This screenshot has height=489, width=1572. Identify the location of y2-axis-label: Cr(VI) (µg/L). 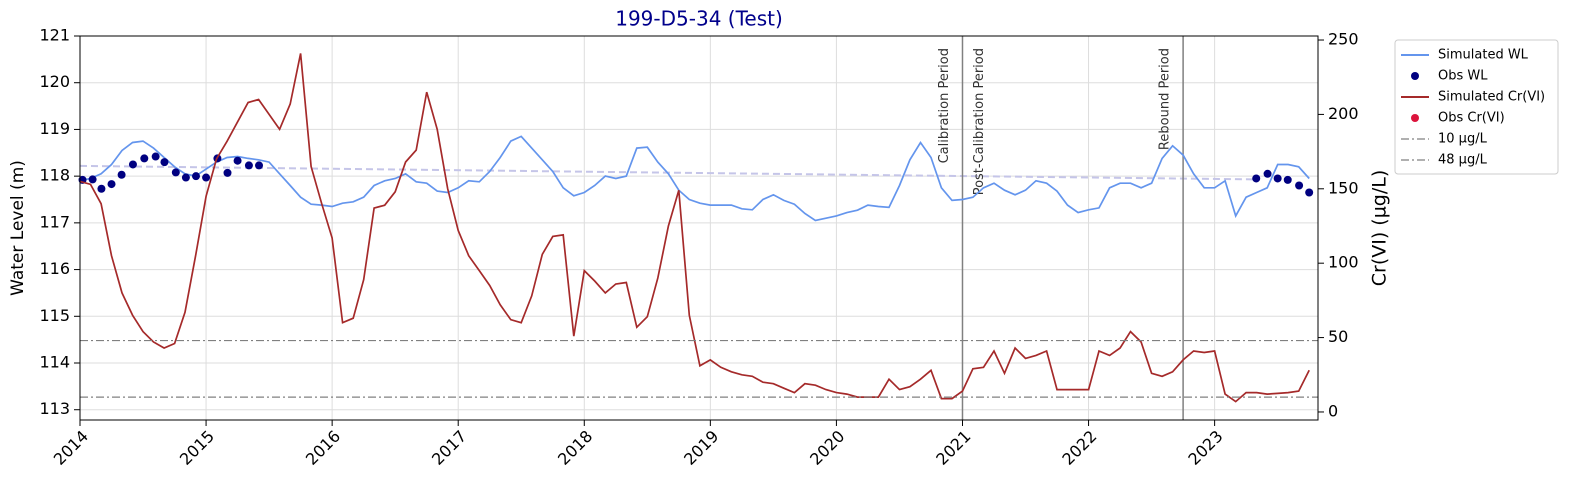
(1380, 228).